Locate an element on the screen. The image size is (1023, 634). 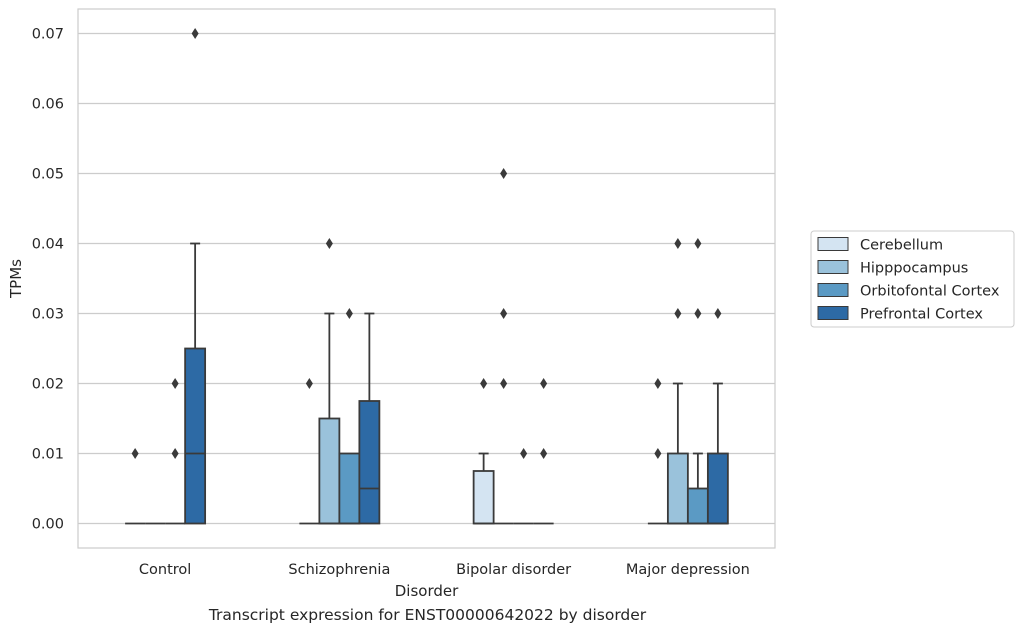
x-tick-label: Bipolar disorder is located at coordinates (513, 570).